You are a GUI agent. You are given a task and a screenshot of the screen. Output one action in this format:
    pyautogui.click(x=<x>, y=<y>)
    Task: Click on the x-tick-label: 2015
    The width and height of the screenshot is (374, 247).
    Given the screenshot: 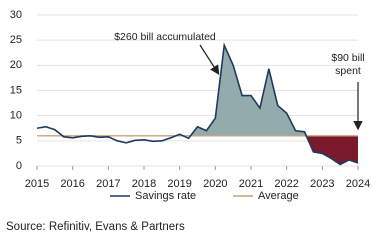 What is the action you would take?
    pyautogui.click(x=37, y=184)
    